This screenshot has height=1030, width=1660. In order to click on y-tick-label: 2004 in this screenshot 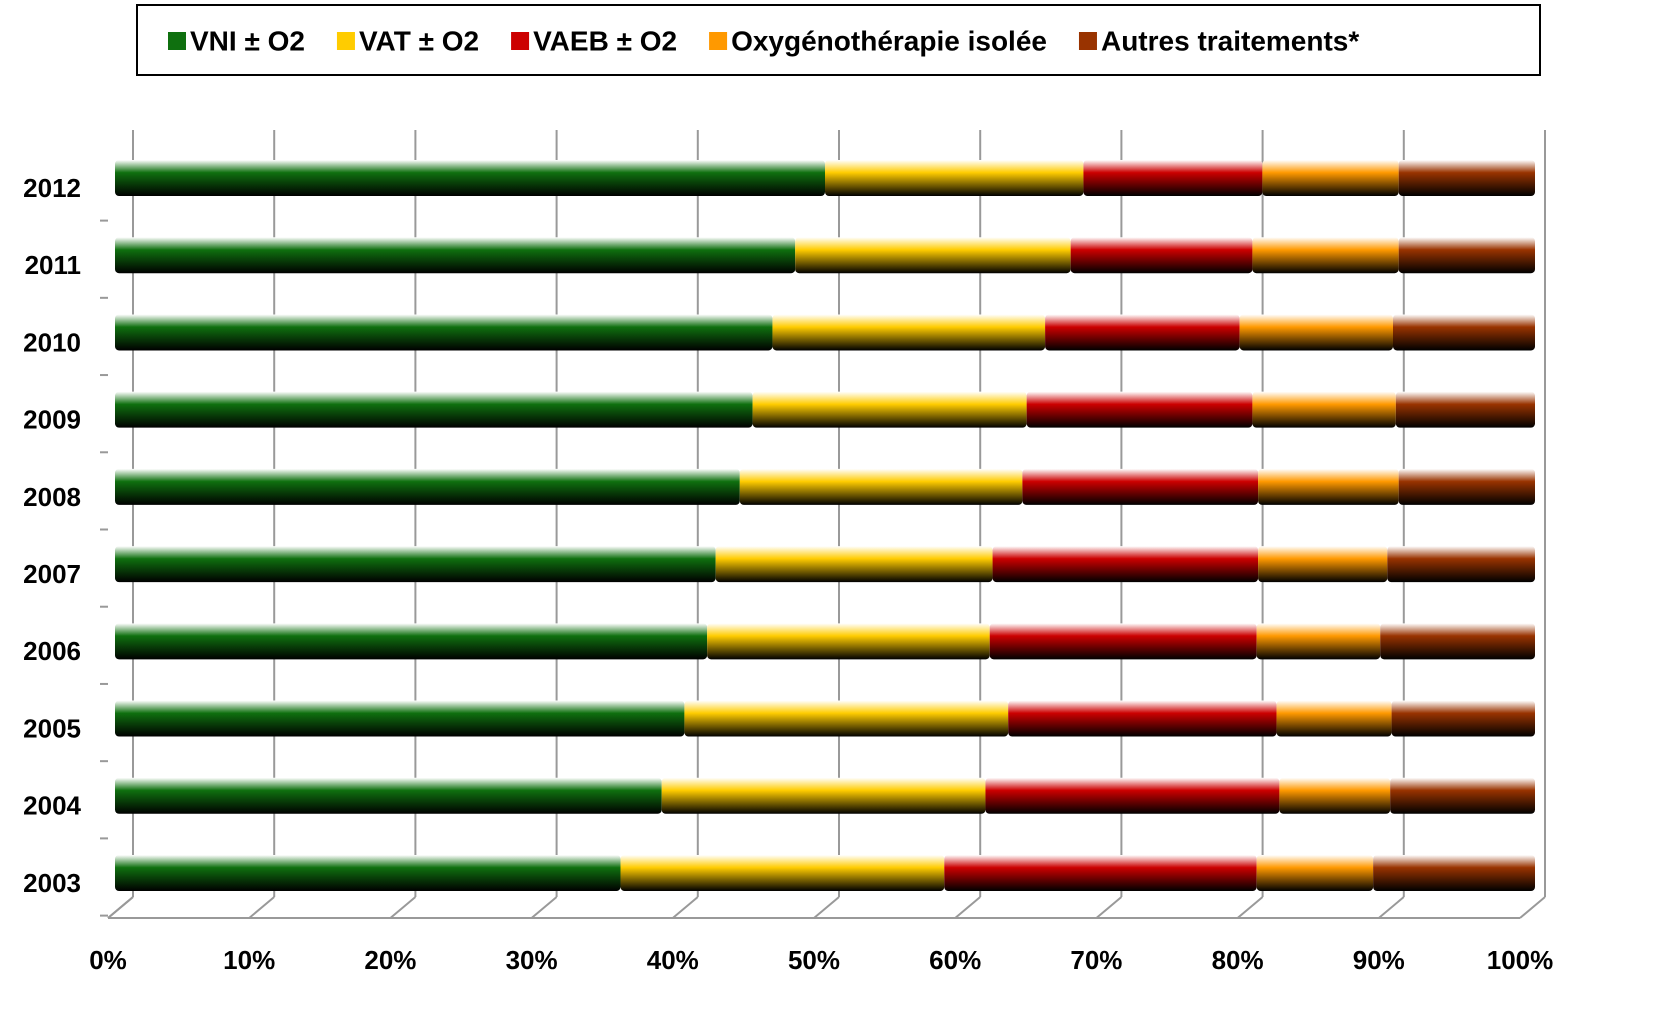, I will do `click(52, 806)`.